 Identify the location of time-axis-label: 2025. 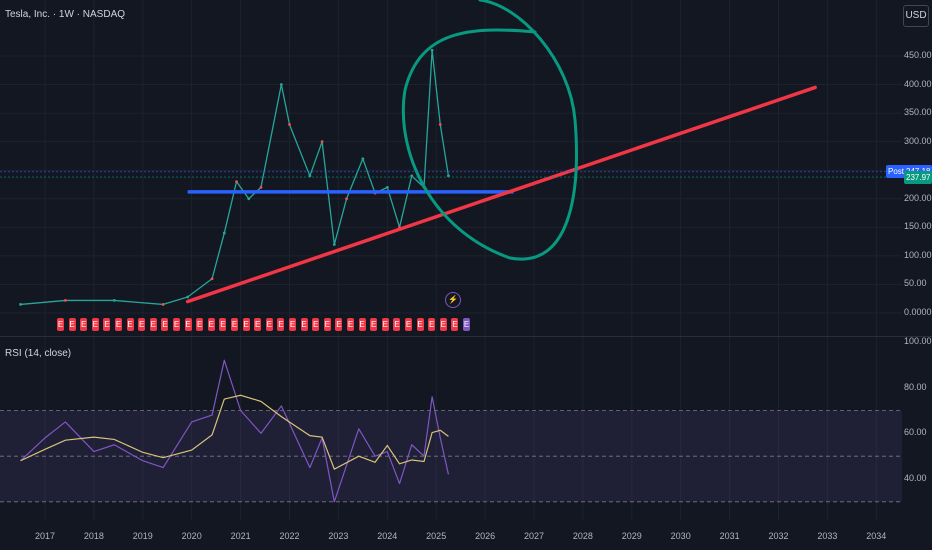
(436, 536).